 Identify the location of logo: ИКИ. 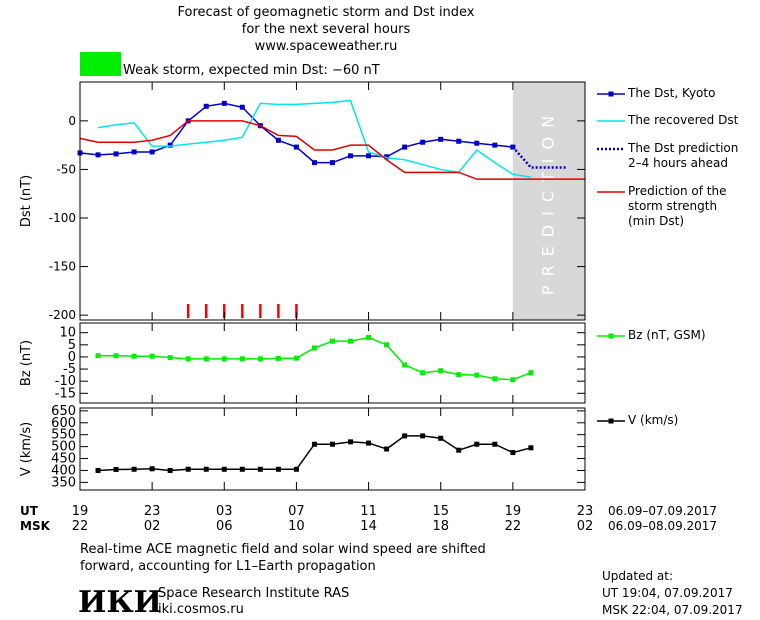
(120, 602).